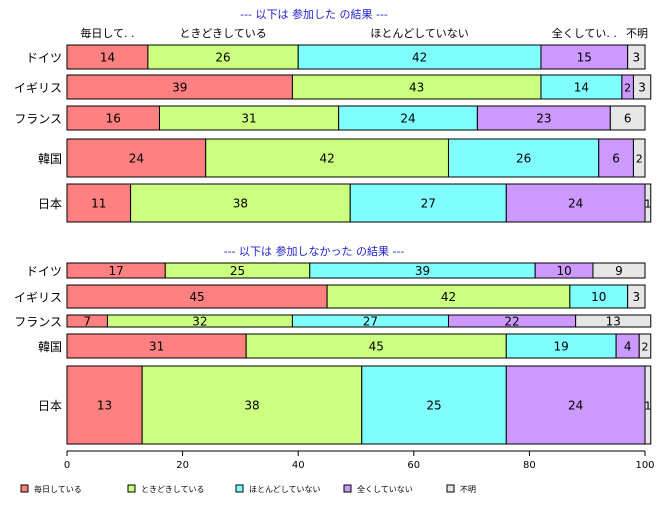  What do you see at coordinates (413, 465) in the screenshot?
I see `x-tick-label: 60` at bounding box center [413, 465].